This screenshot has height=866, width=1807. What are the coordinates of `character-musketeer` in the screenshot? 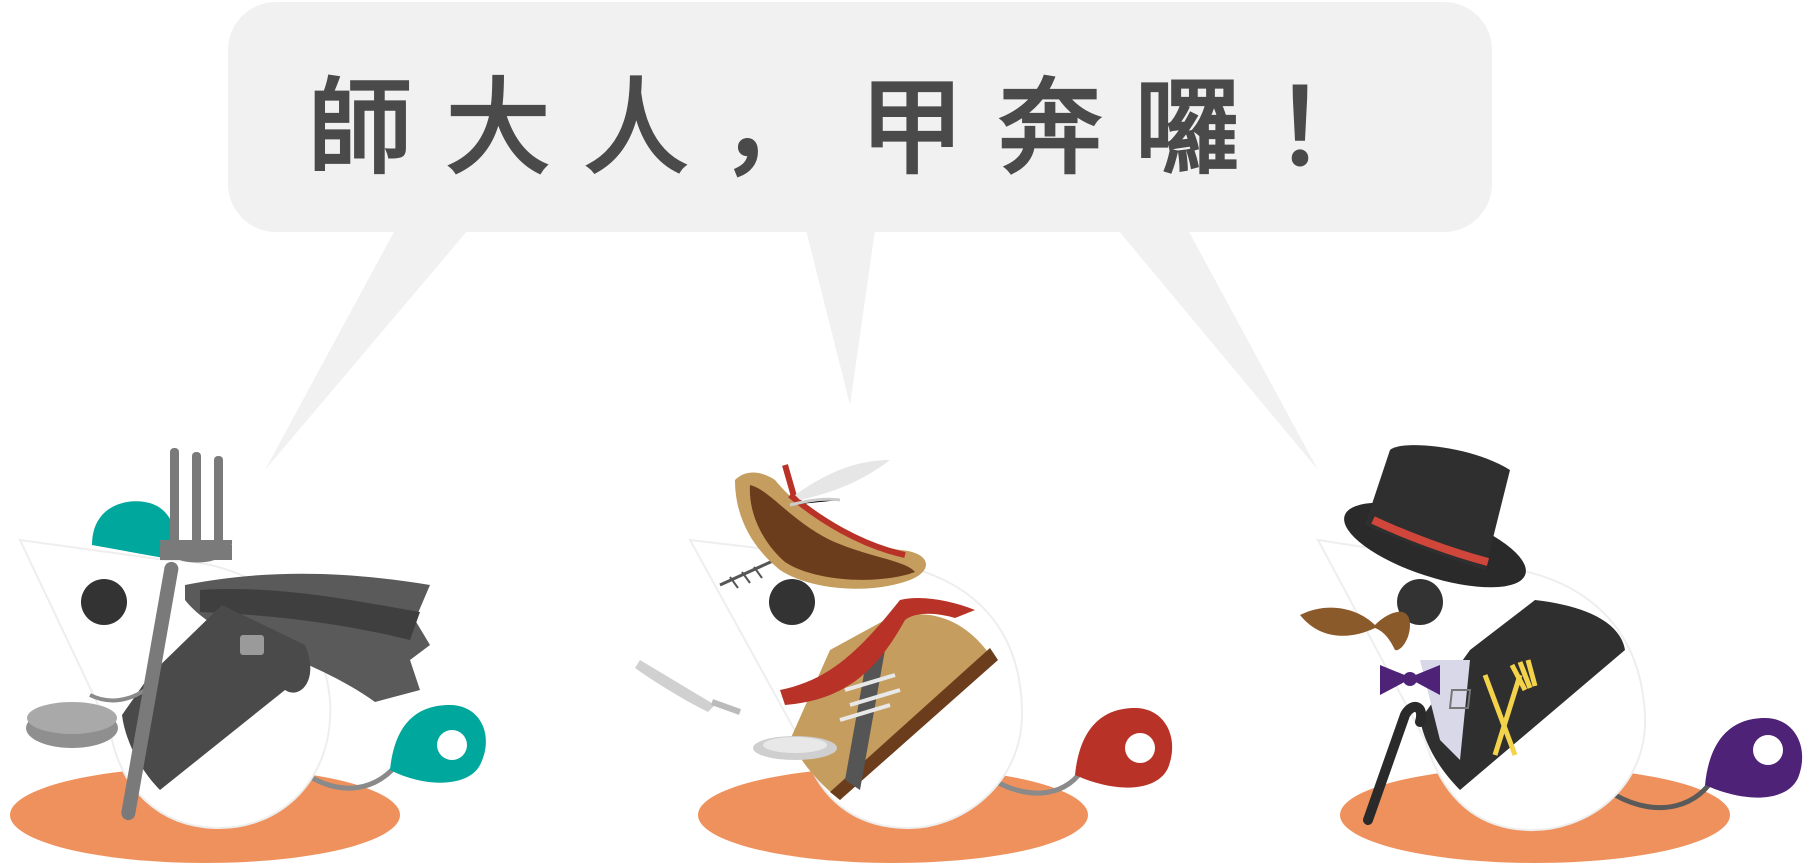 It's located at (904, 661).